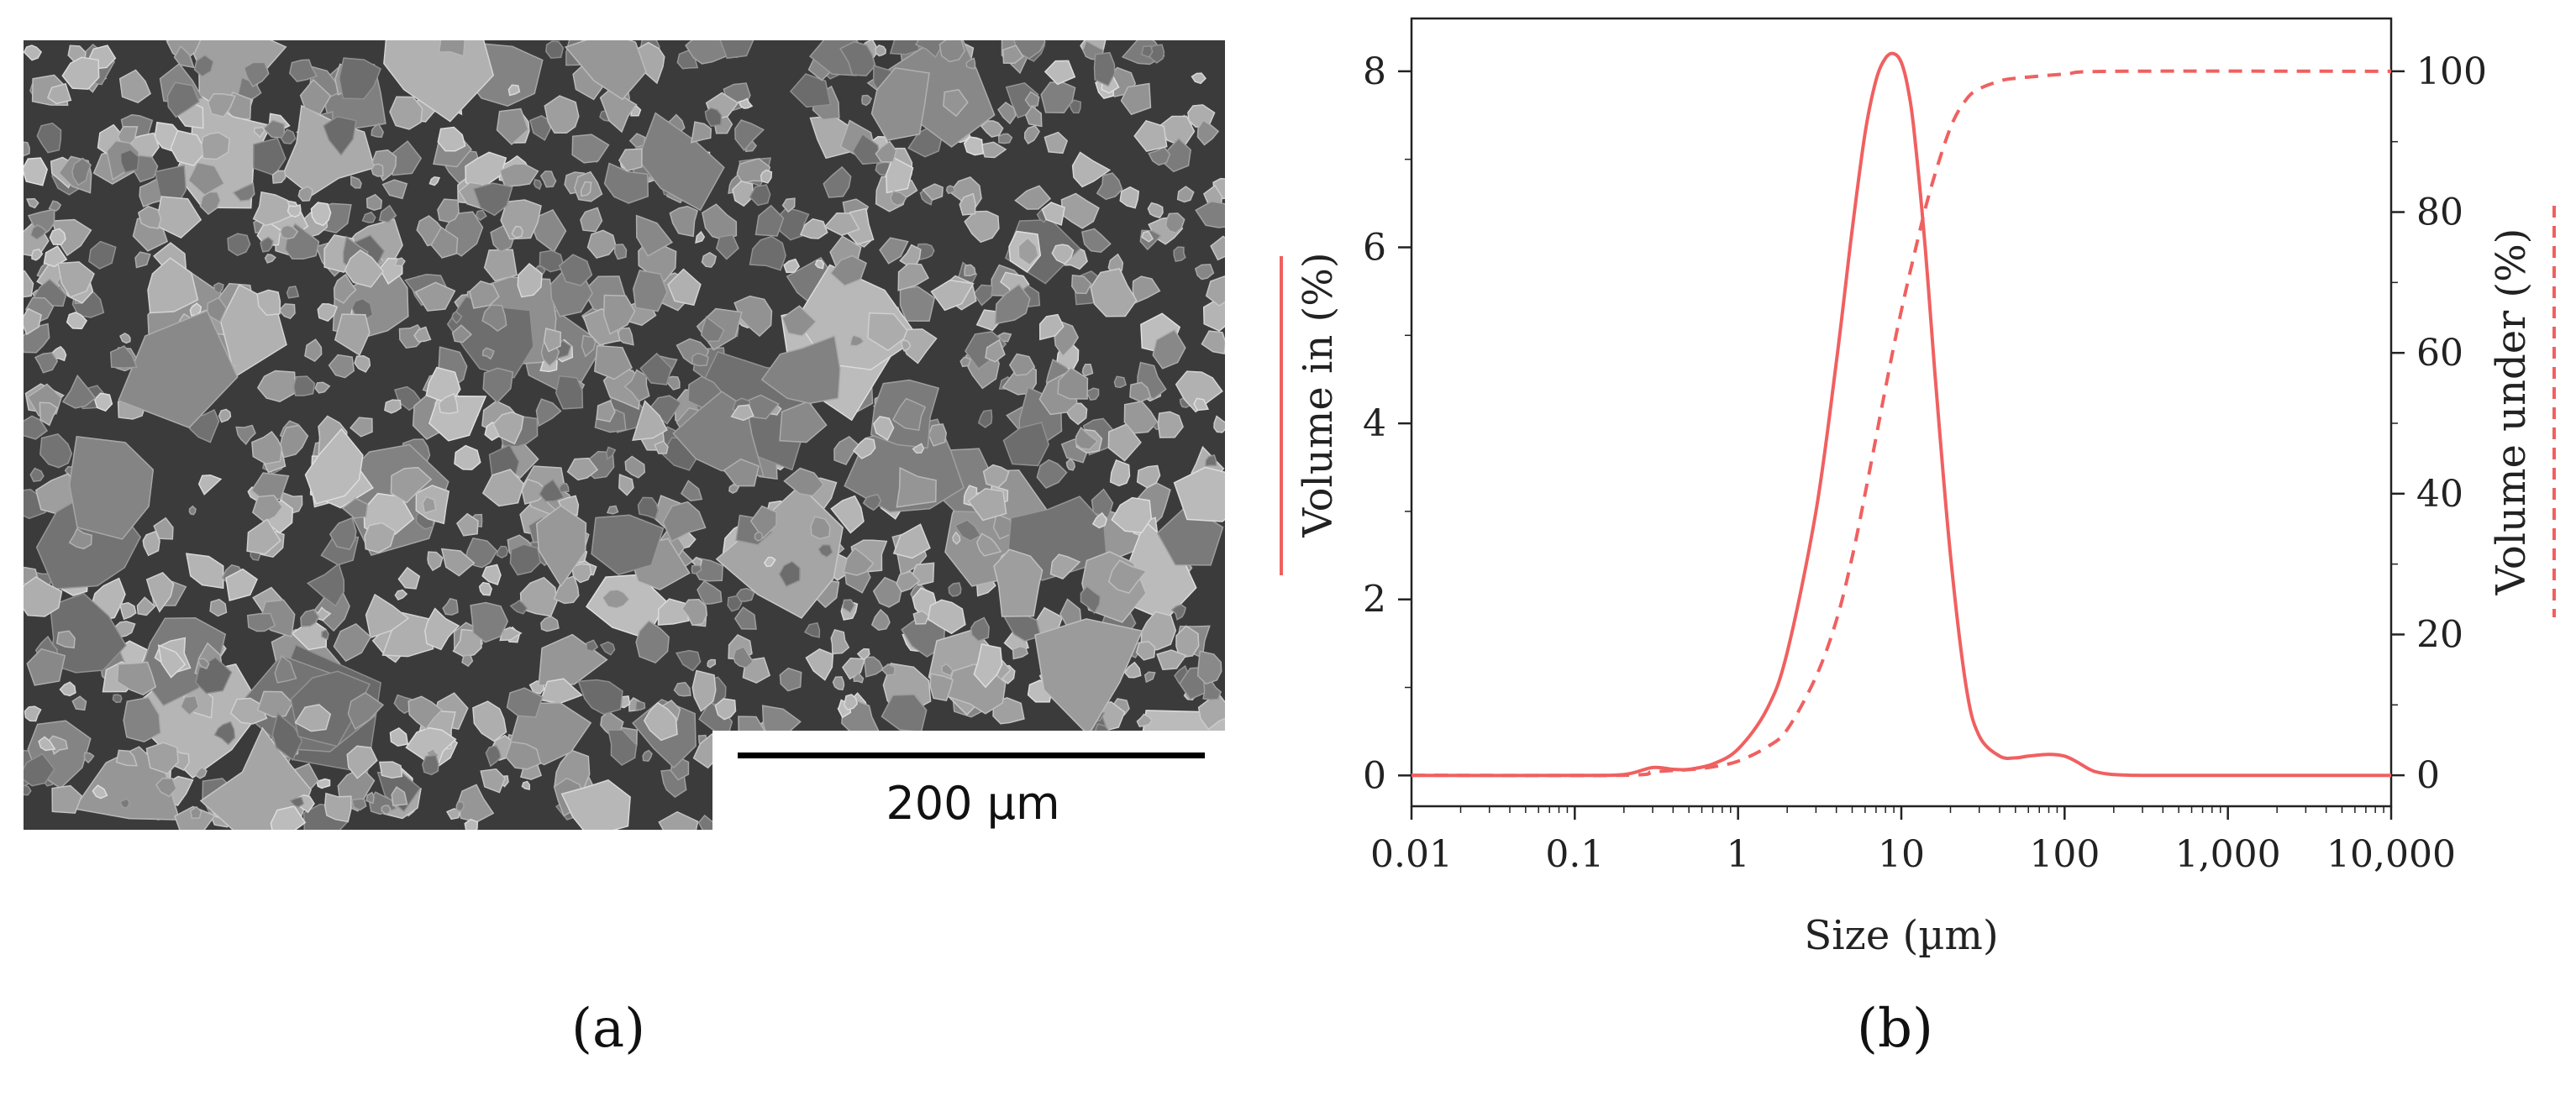 The height and width of the screenshot is (1096, 2576). Describe the element at coordinates (2391, 854) in the screenshot. I see `x-tick-label: 10,000` at that location.